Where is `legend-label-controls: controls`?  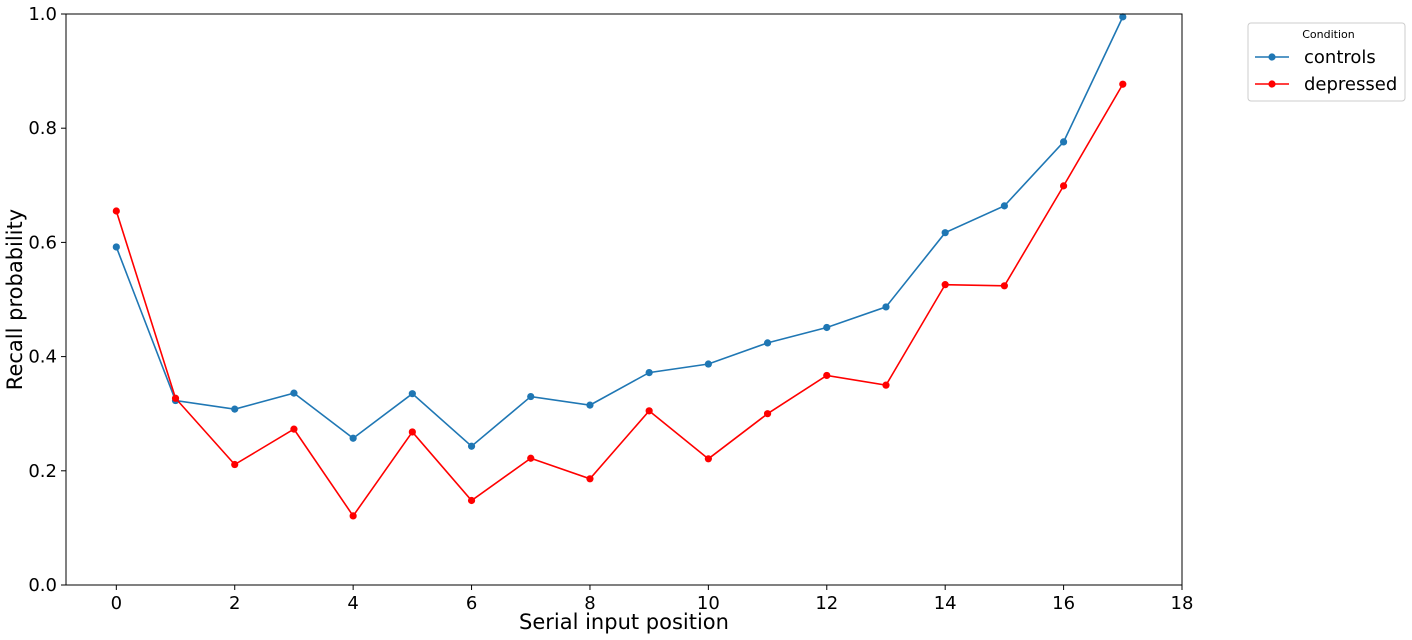
legend-label-controls: controls is located at coordinates (1340, 57).